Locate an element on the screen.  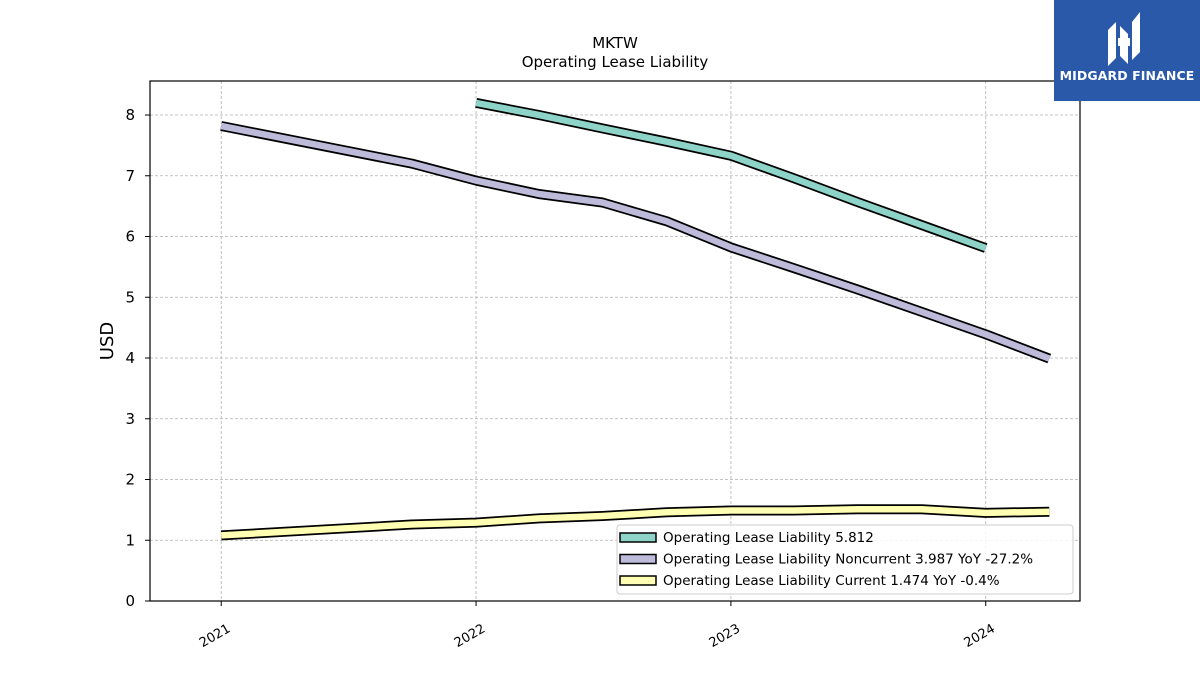
x-tick-label: 2021 is located at coordinates (215, 636).